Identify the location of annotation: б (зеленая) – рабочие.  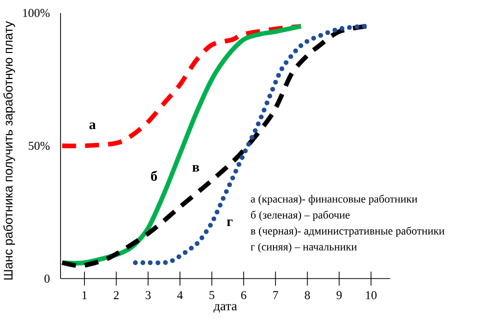
(300, 216).